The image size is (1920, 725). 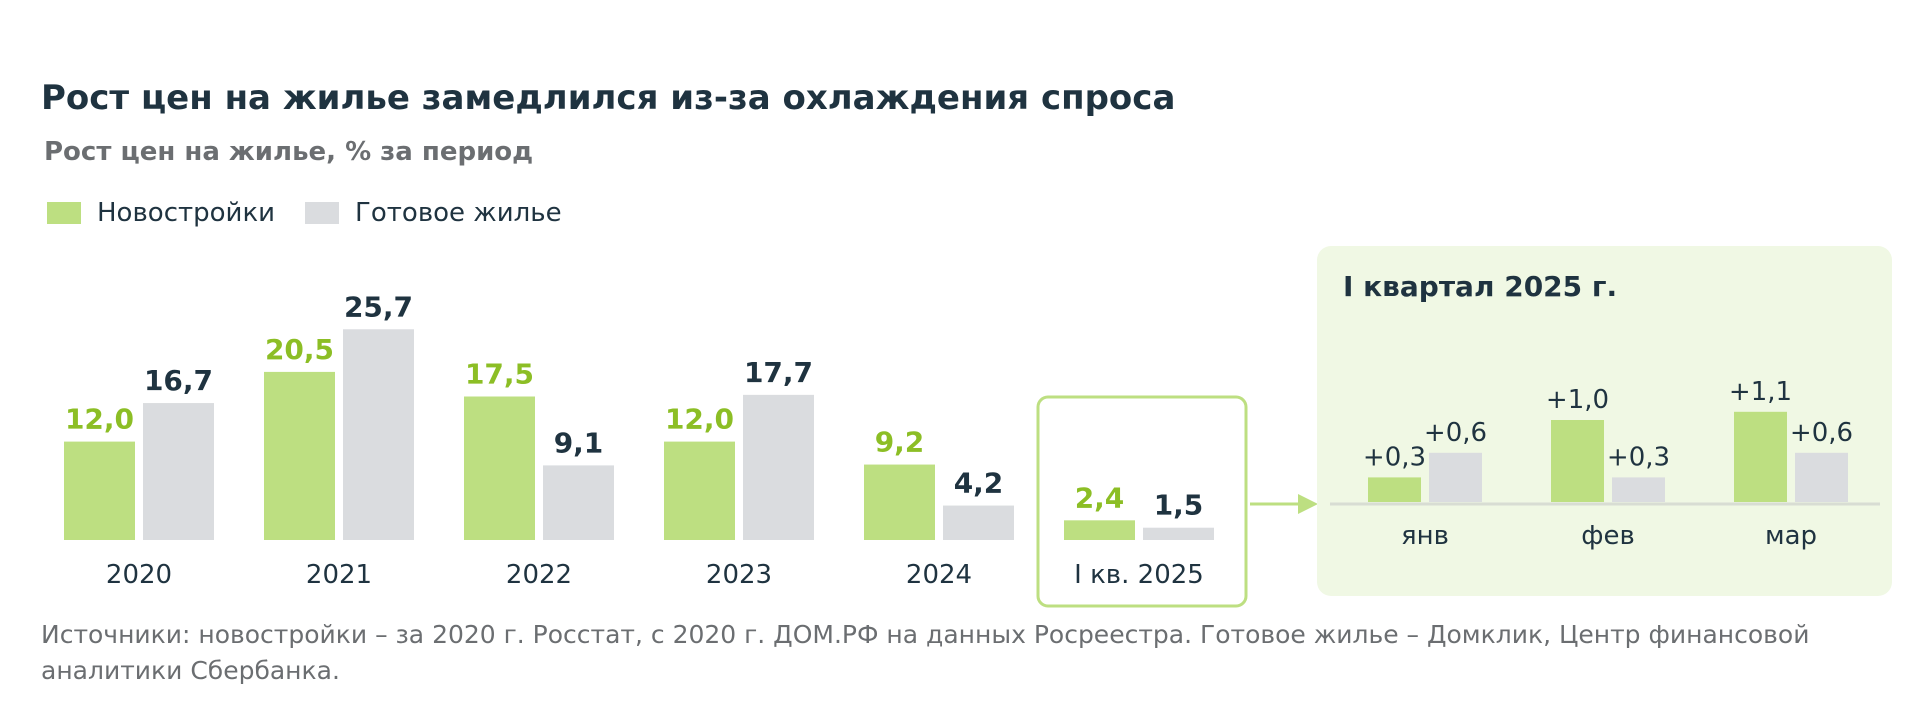 What do you see at coordinates (1760, 456) in the screenshot?
I see `inset-bar-new-мар` at bounding box center [1760, 456].